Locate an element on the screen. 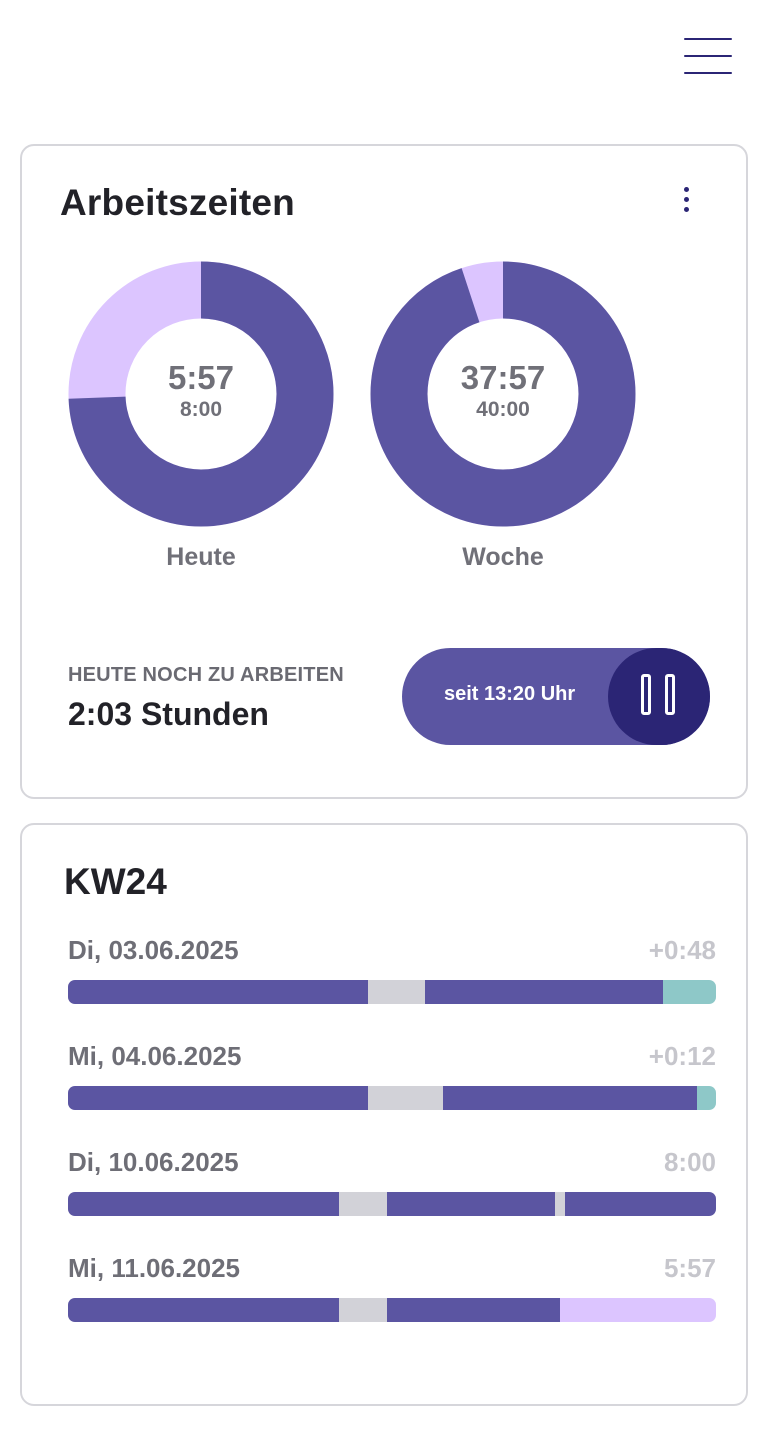  more-vertical-icon is located at coordinates (686, 200).